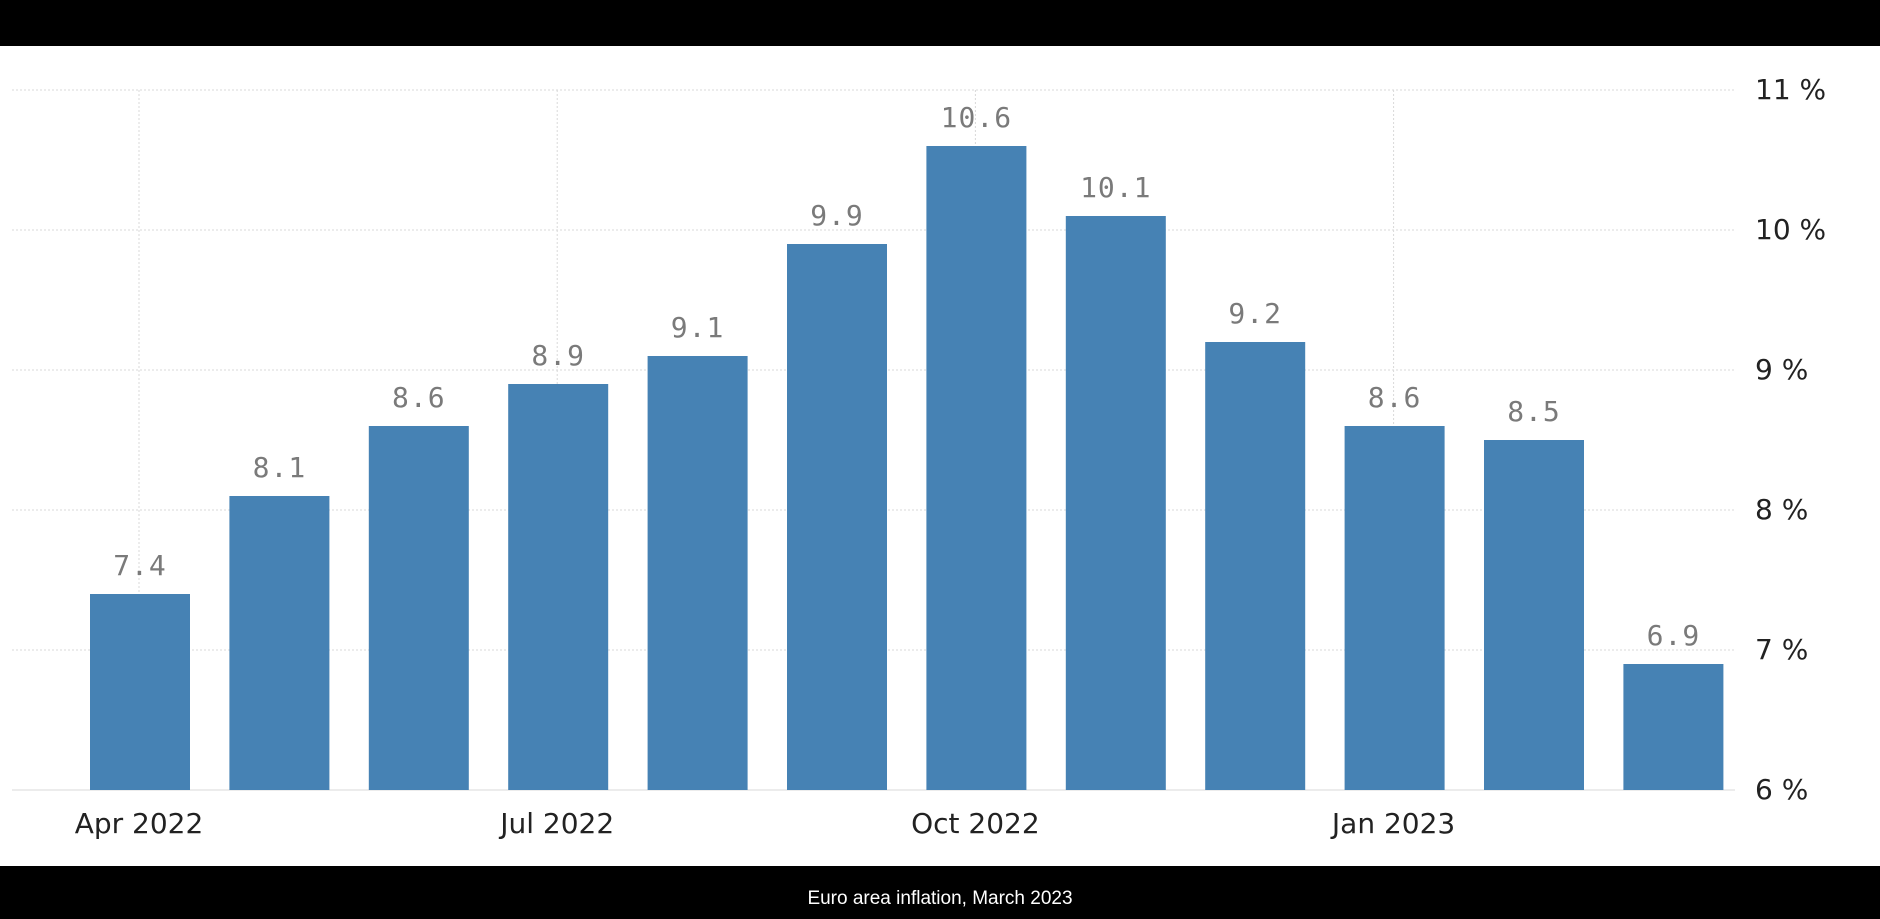  I want to click on y-axis: 6 % 7 % 8 % 9 % 10 % 11 %, so click(1790, 439).